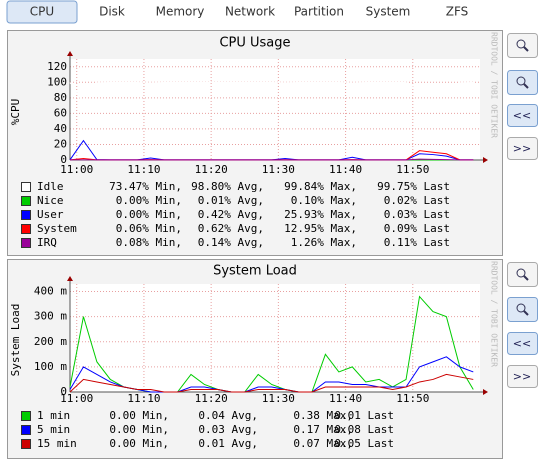  Describe the element at coordinates (417, 200) in the screenshot. I see `legend-stat: 0.02% Last` at that location.